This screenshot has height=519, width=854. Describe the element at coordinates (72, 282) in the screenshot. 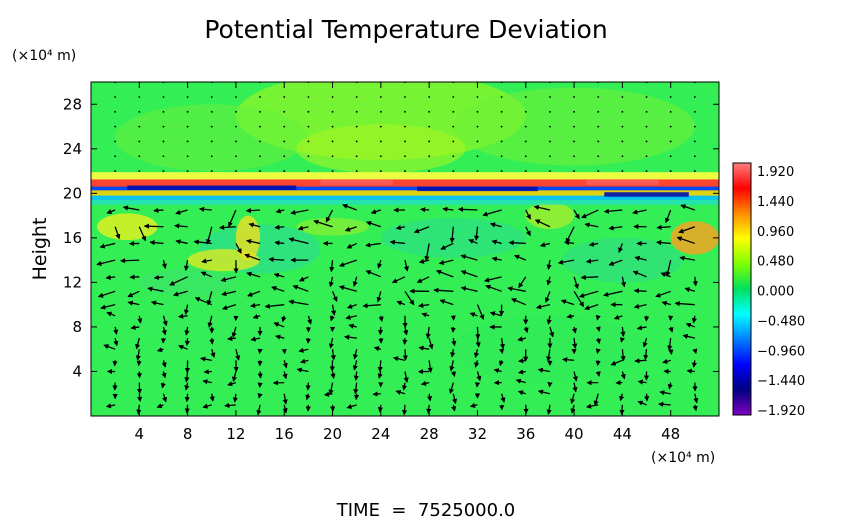

I see `y-tick-label: 12` at that location.